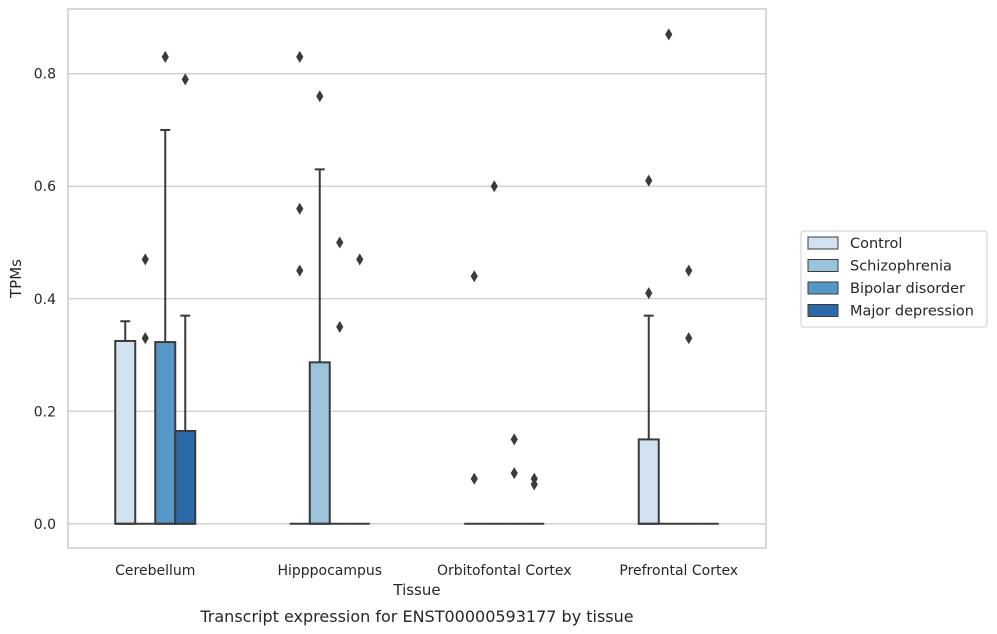 Image resolution: width=997 pixels, height=634 pixels. Describe the element at coordinates (155, 571) in the screenshot. I see `x-tick-label: Cerebellum` at that location.